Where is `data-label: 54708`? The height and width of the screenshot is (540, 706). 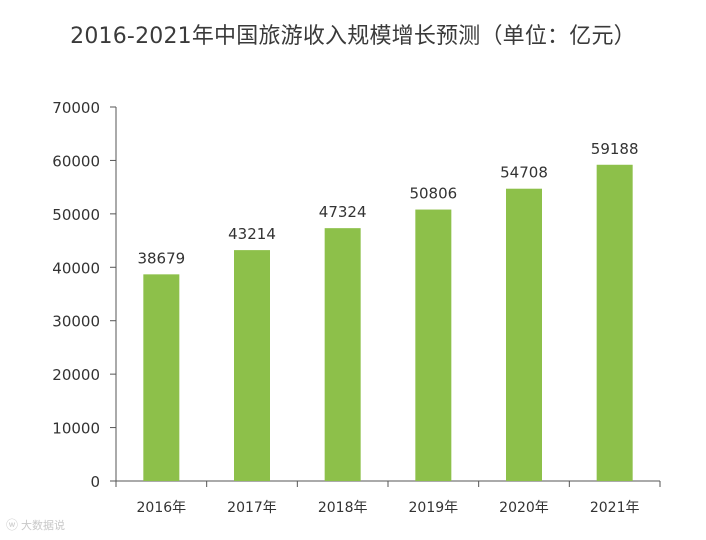
data-label: 54708 is located at coordinates (524, 173).